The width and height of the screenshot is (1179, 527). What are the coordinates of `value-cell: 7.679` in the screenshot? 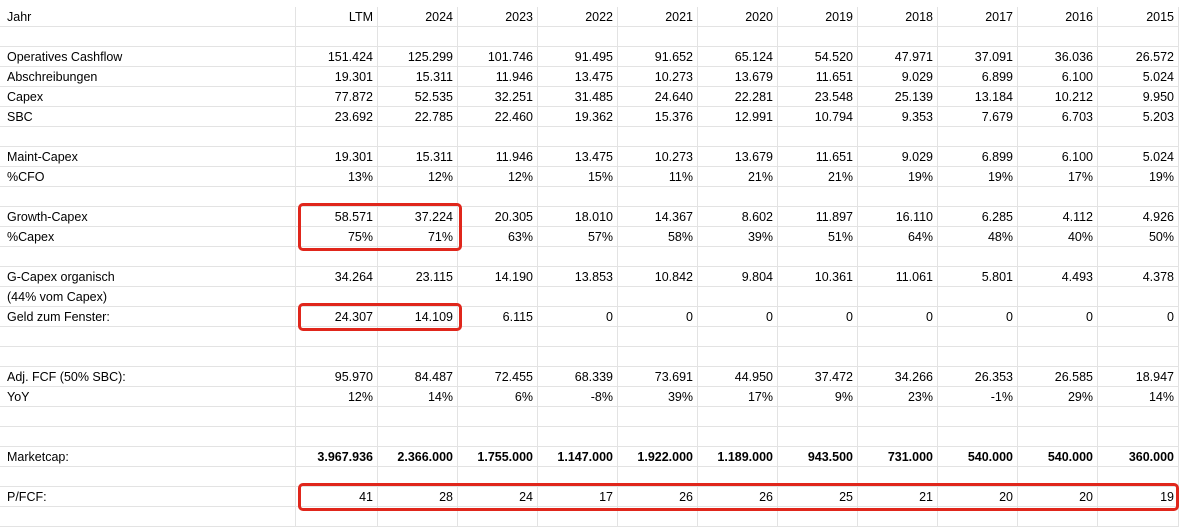 It's located at (978, 117).